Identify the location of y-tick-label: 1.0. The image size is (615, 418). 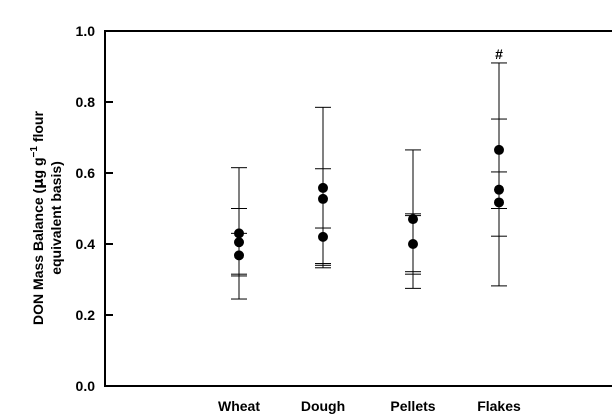
(86, 31).